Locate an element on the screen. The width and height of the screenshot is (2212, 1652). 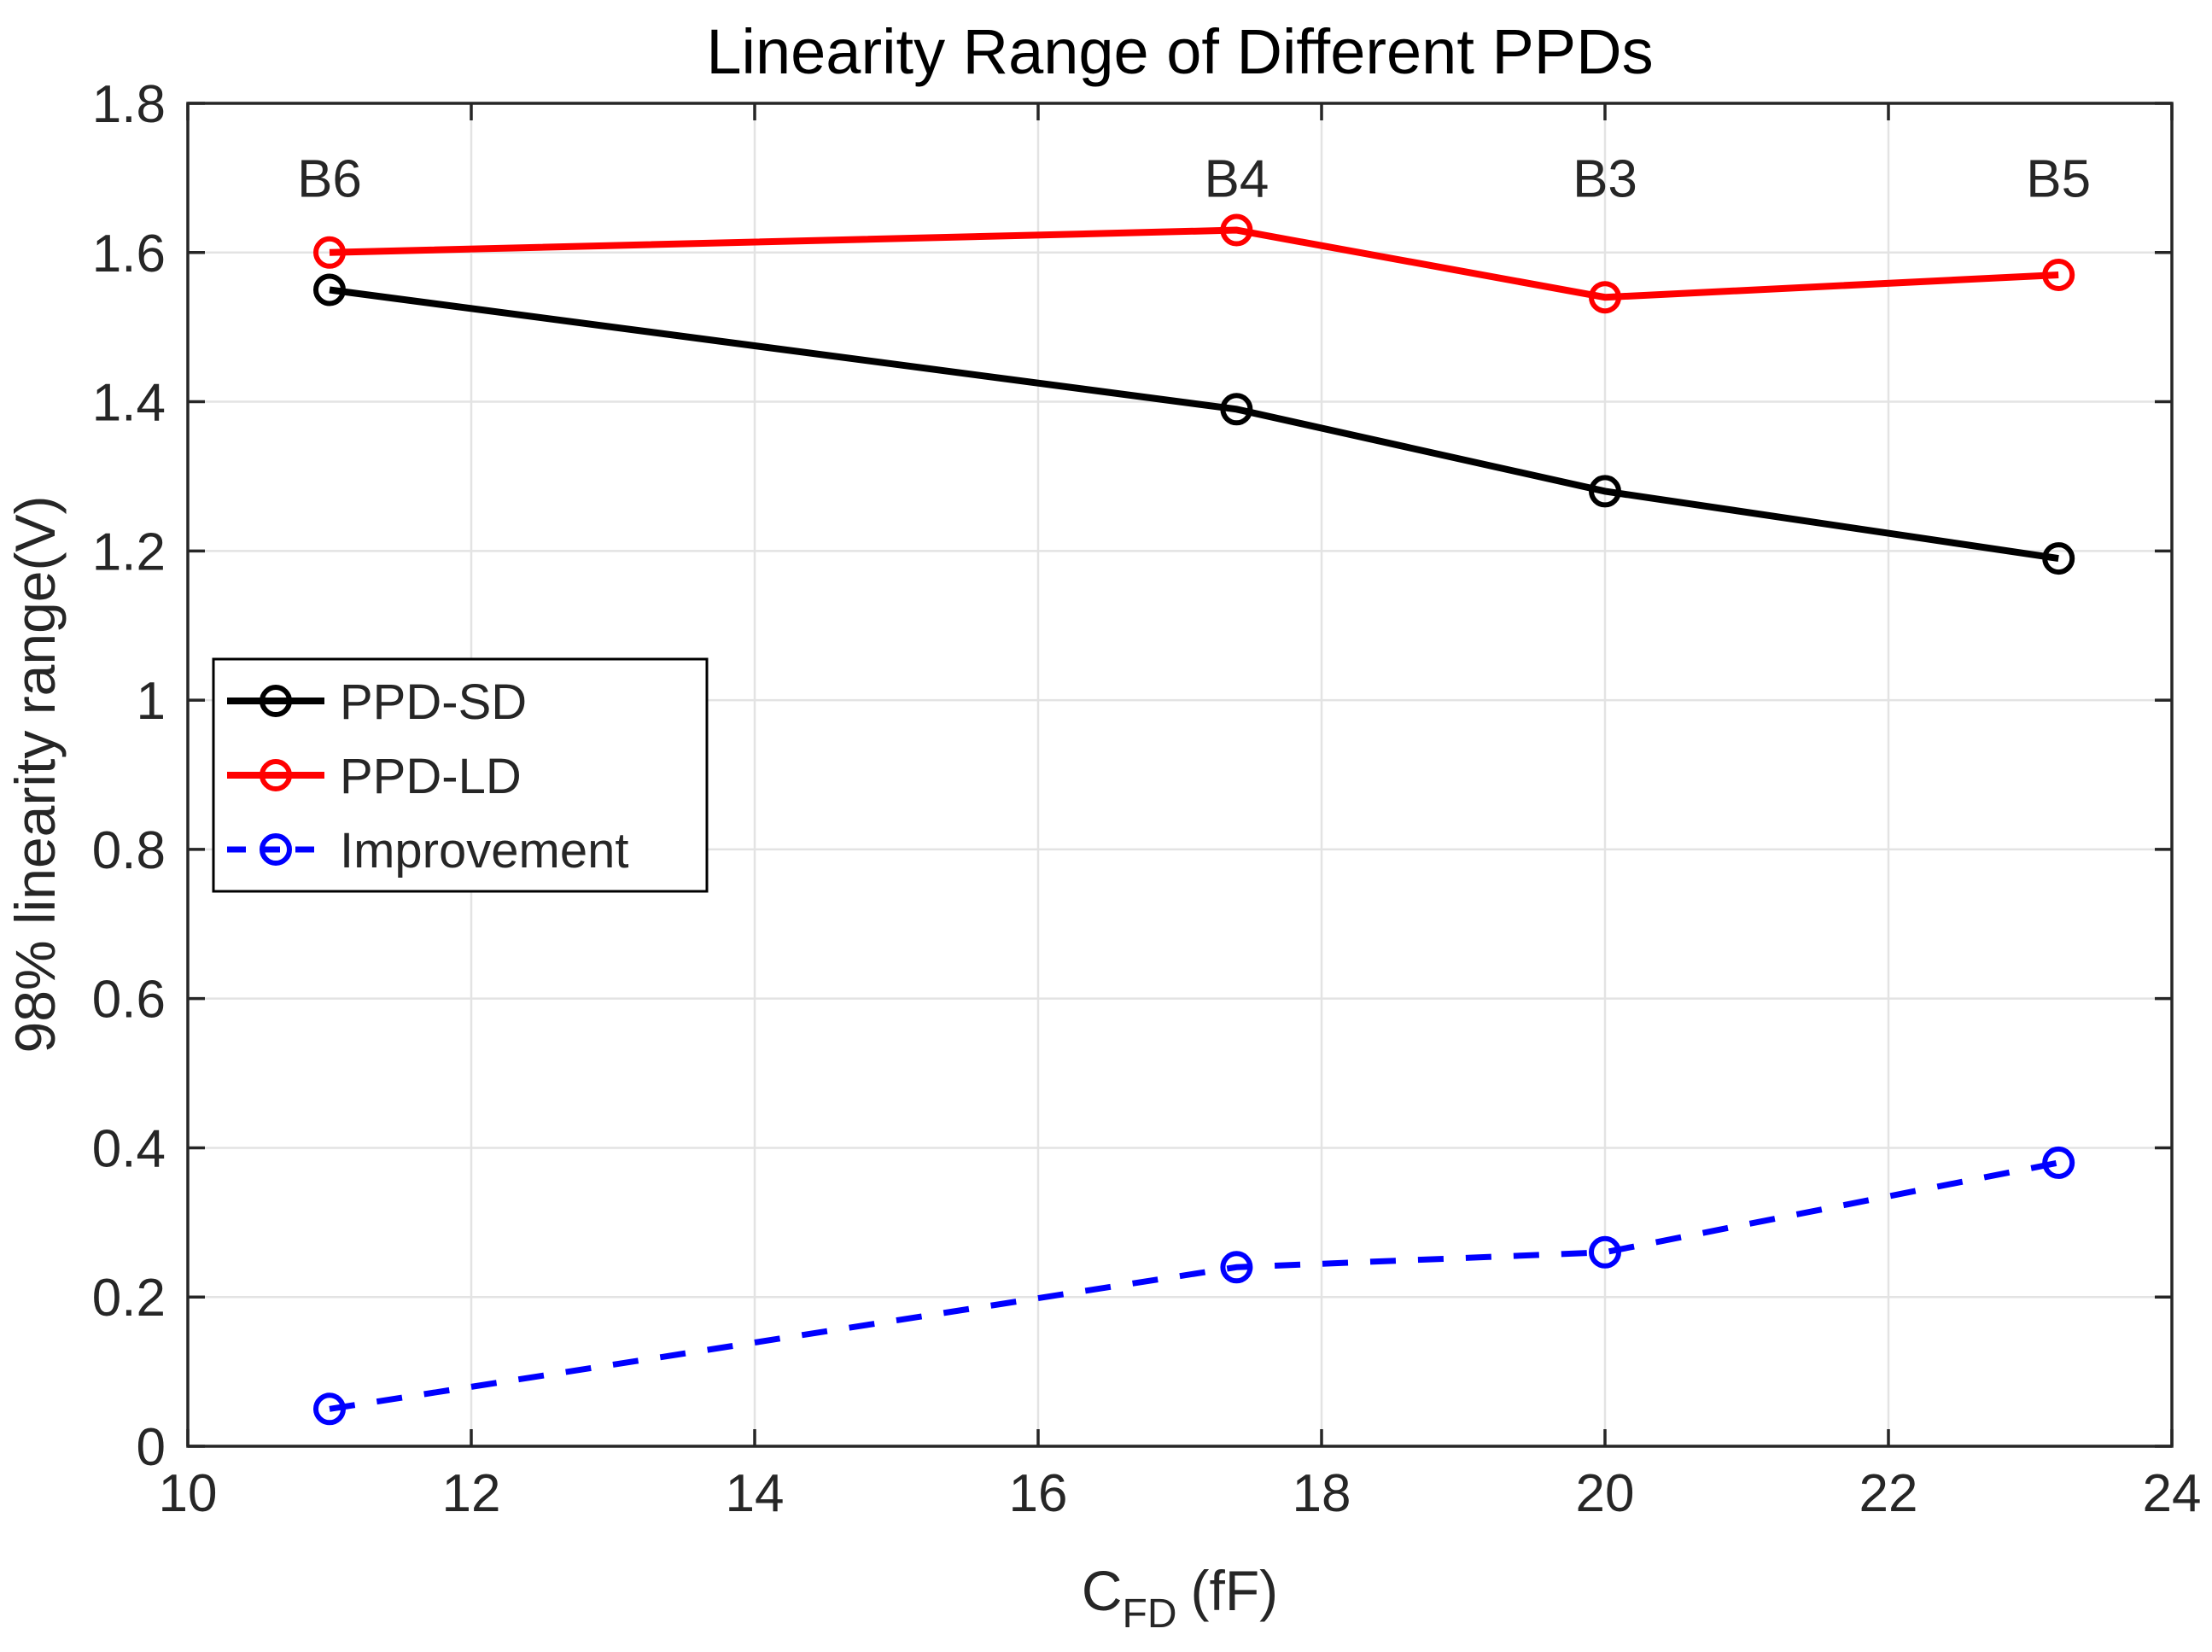
series-line-ppd-sd is located at coordinates (1194, 424).